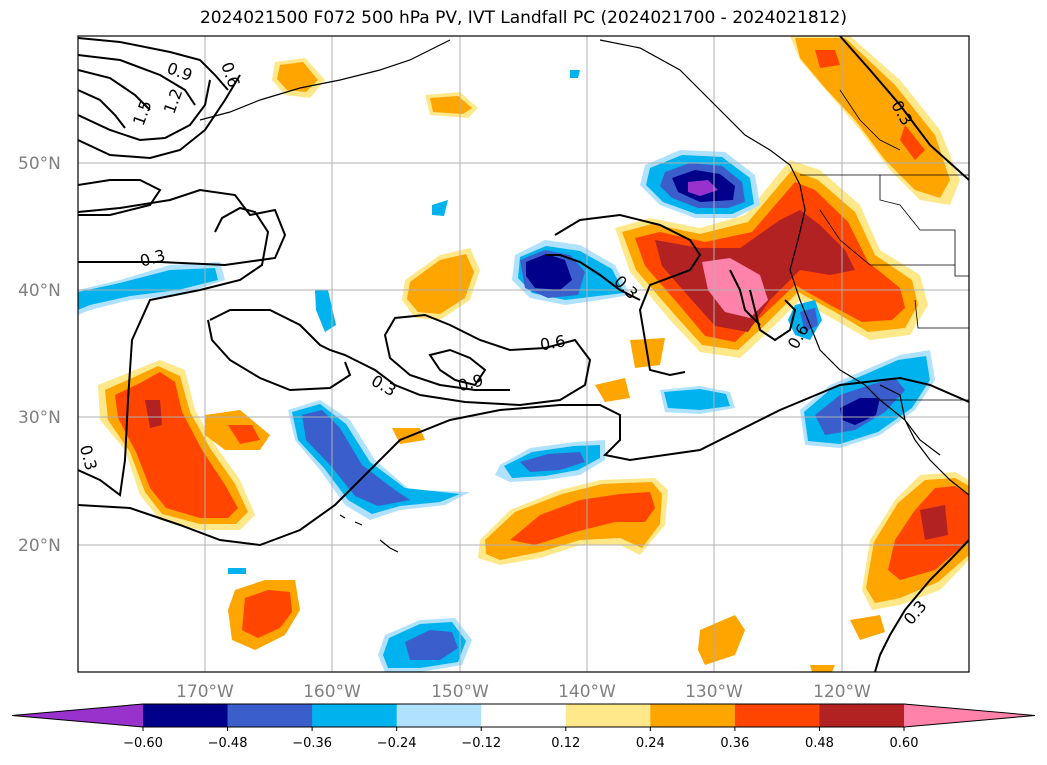  Describe the element at coordinates (205, 692) in the screenshot. I see `longitude-label-170w: 170°W` at that location.